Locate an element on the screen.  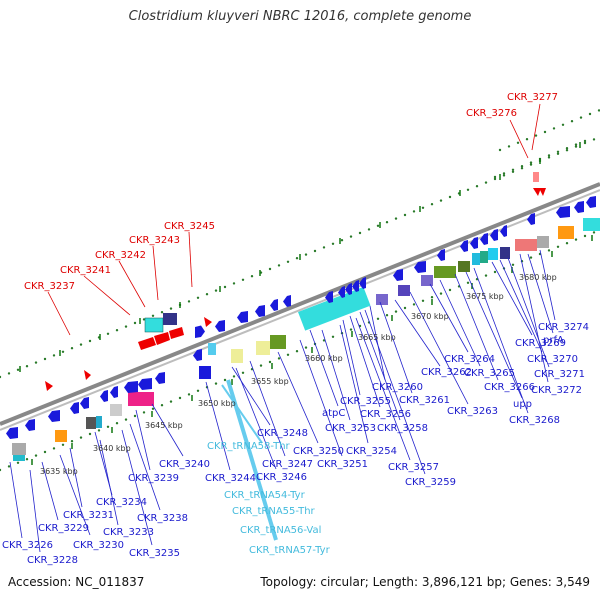
gene-label: CKR_3243 is located at coordinates (154, 240).